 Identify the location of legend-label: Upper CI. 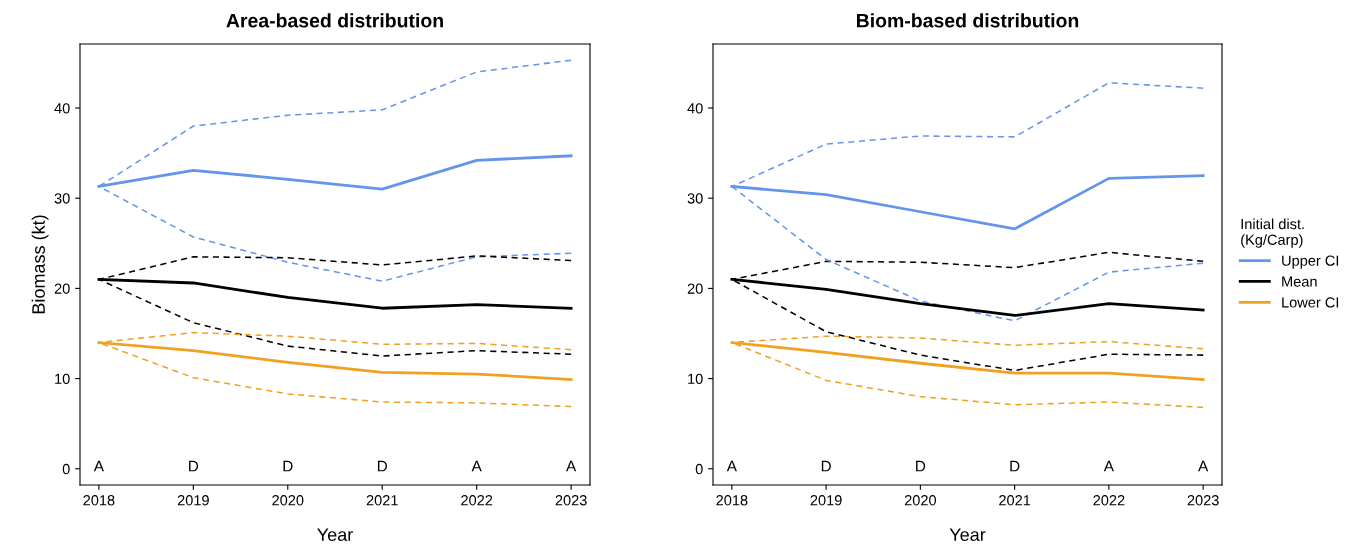
(1310, 262).